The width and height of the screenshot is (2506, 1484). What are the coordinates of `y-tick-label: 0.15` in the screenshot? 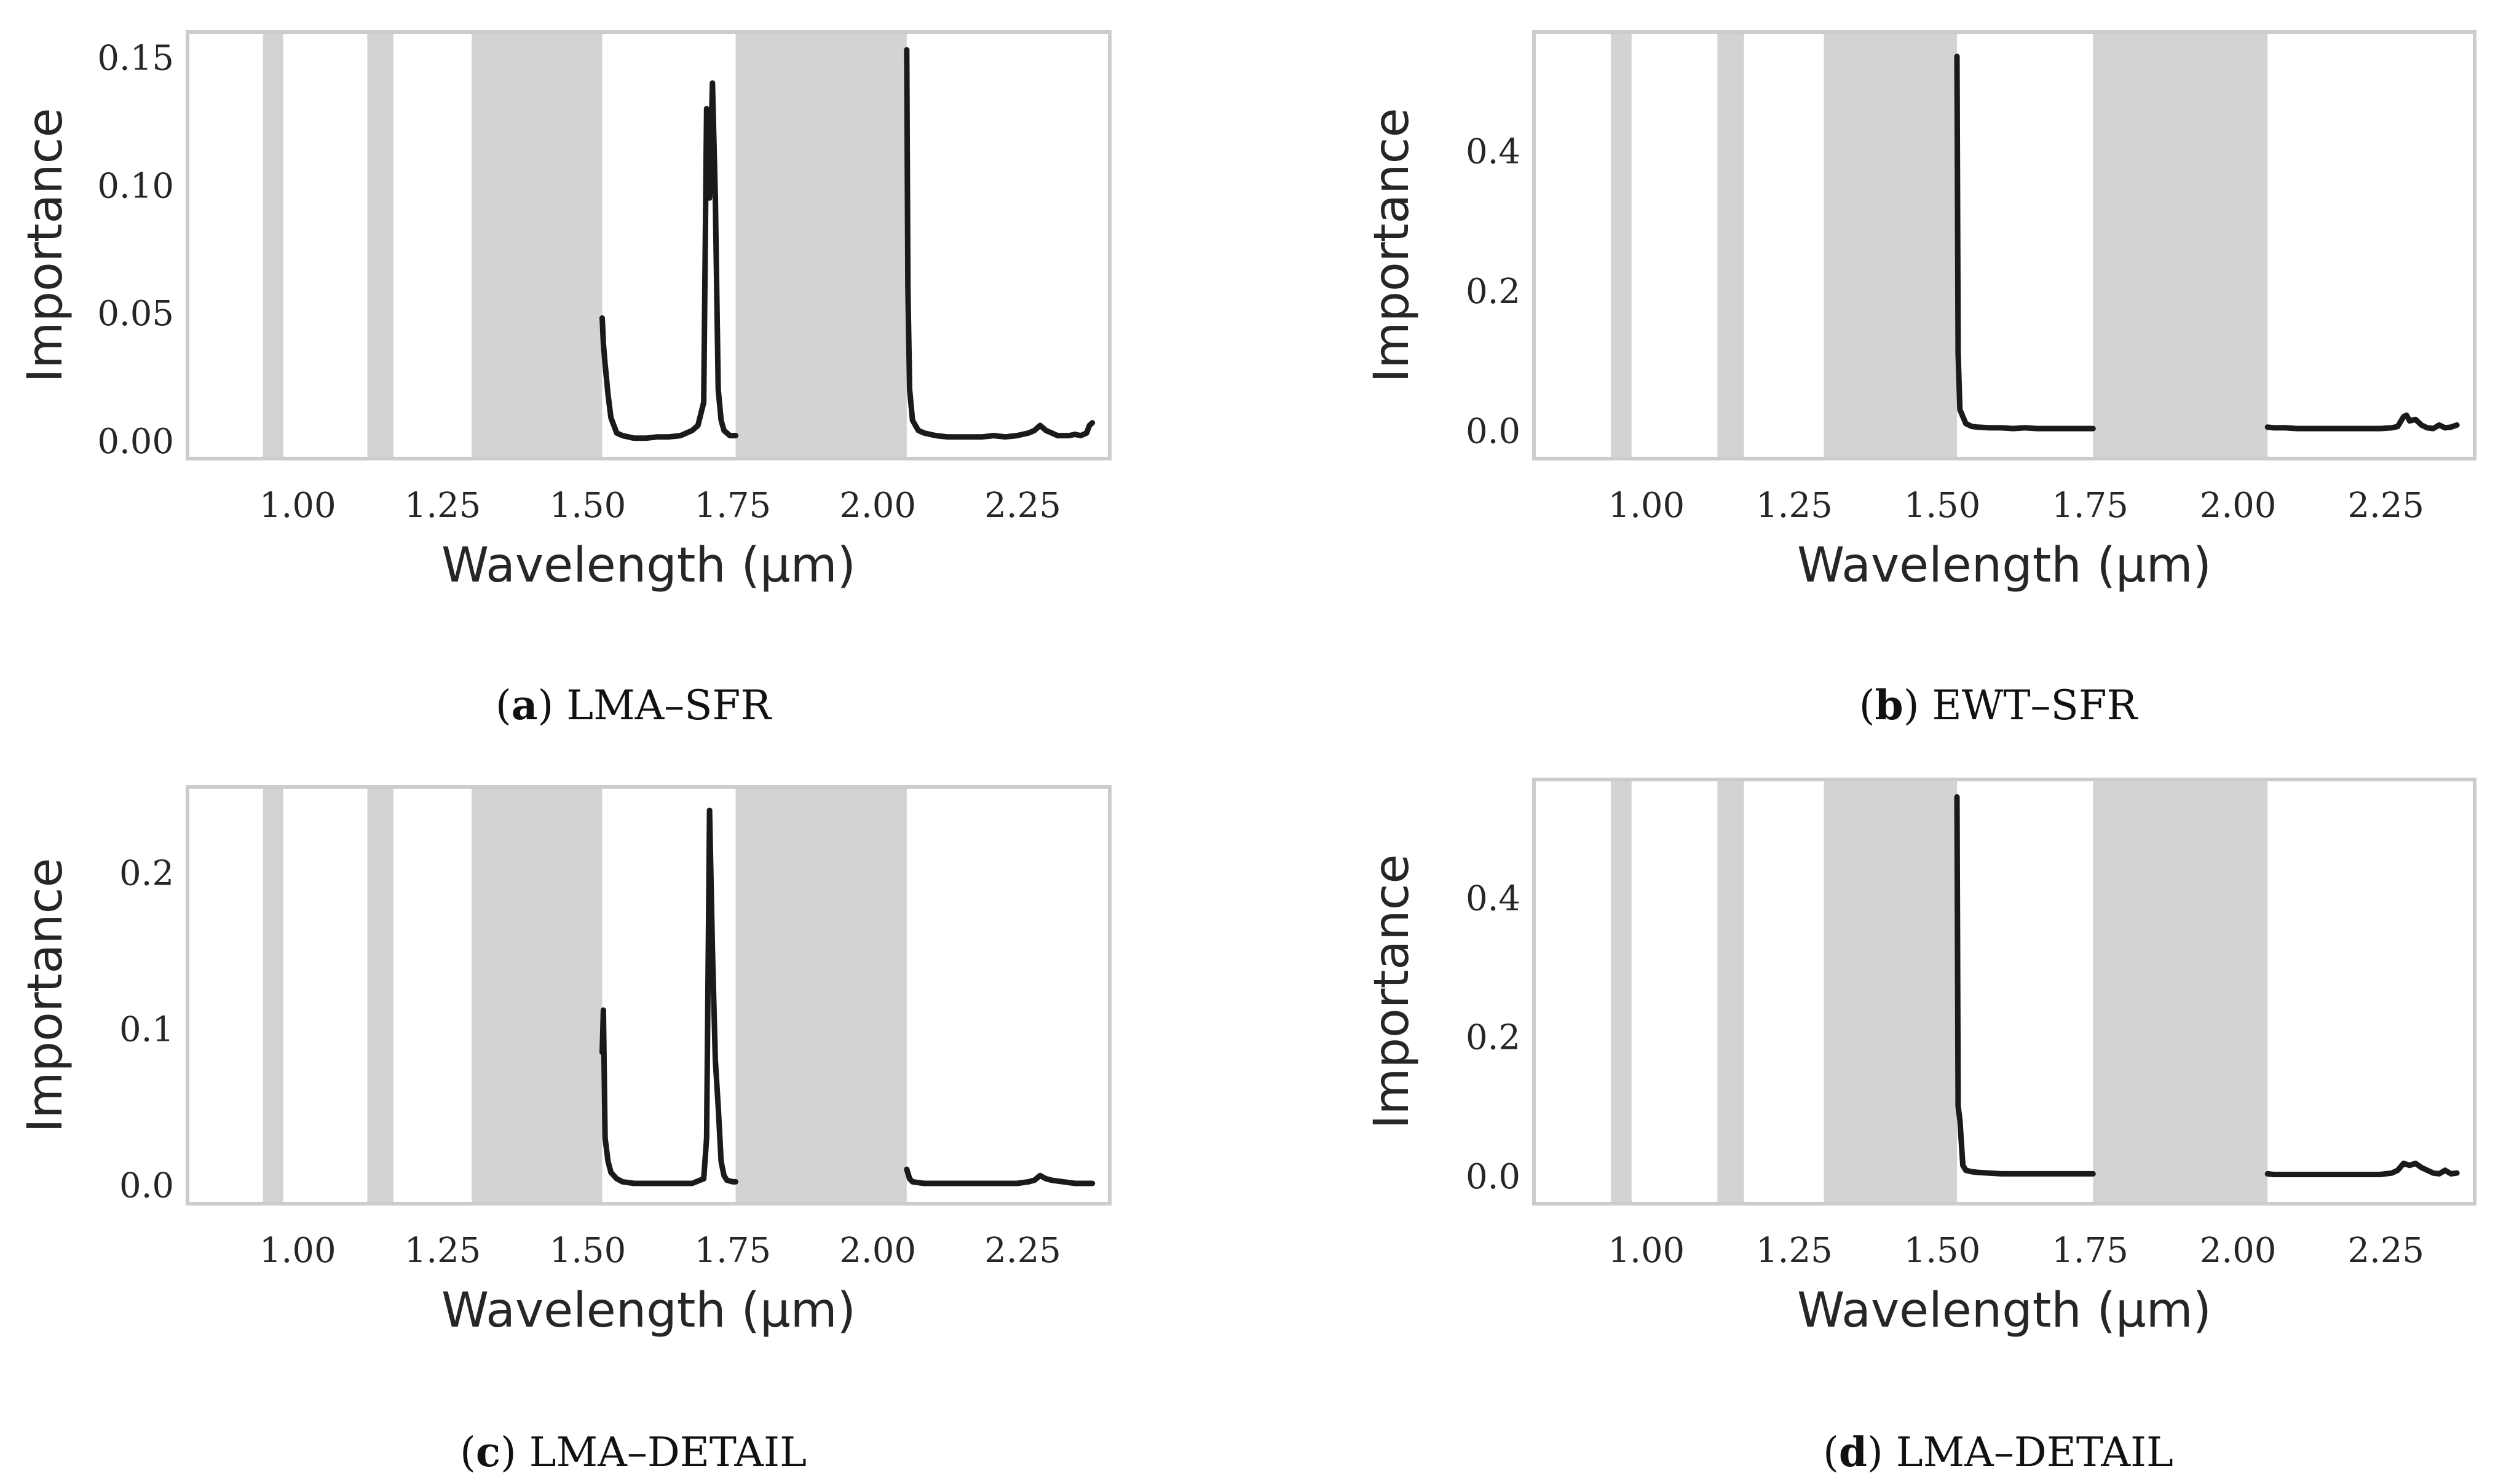 It's located at (135, 59).